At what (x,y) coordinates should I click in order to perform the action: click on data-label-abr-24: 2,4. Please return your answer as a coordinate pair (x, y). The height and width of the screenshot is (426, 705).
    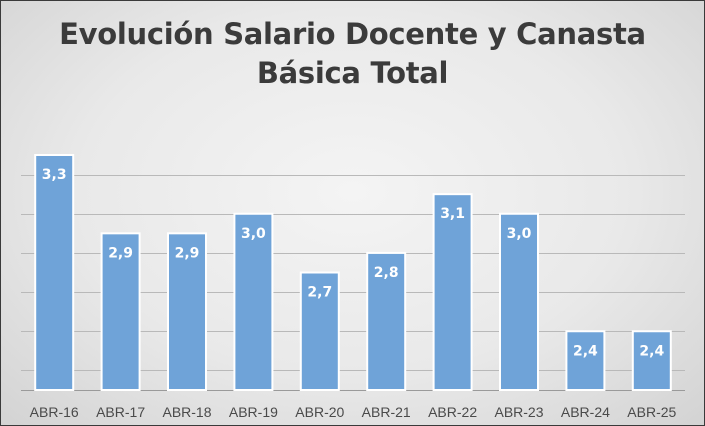
    Looking at the image, I should click on (585, 351).